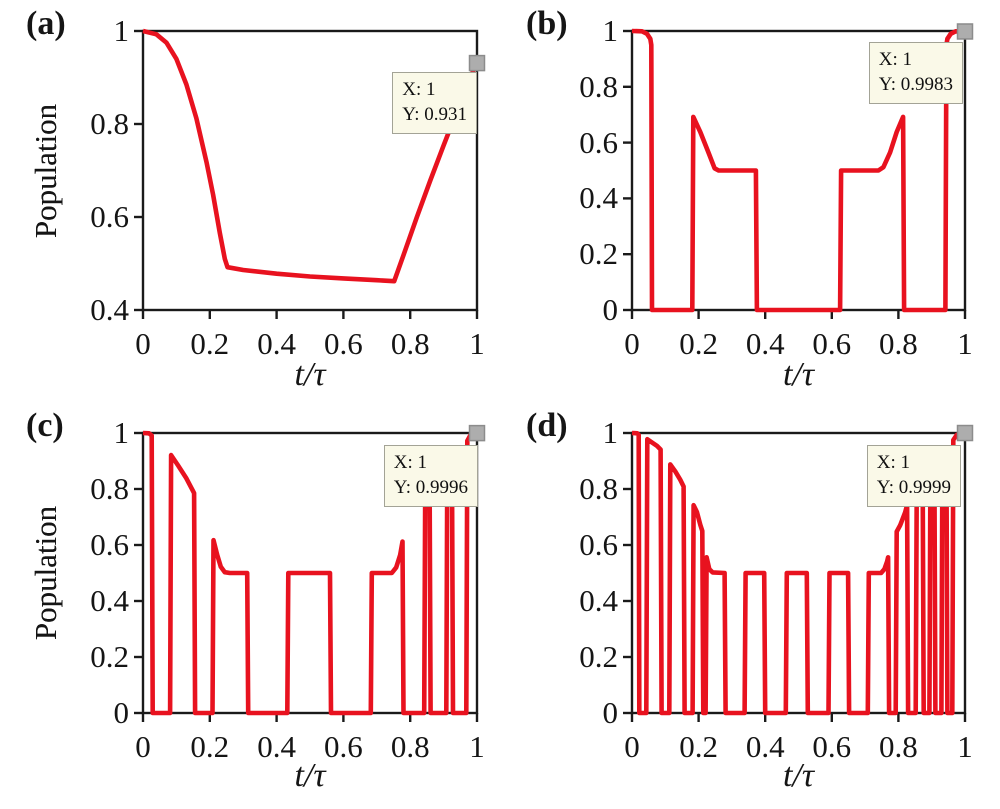 Image resolution: width=1000 pixels, height=809 pixels. Describe the element at coordinates (913, 487) in the screenshot. I see `datatip-y-value: Y: 0.9999` at that location.